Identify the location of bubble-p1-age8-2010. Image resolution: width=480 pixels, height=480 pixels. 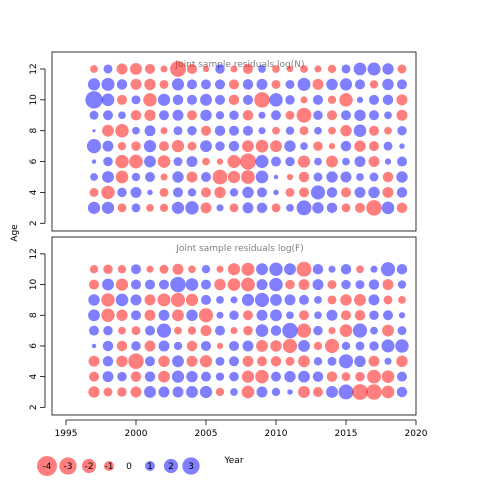
(276, 130).